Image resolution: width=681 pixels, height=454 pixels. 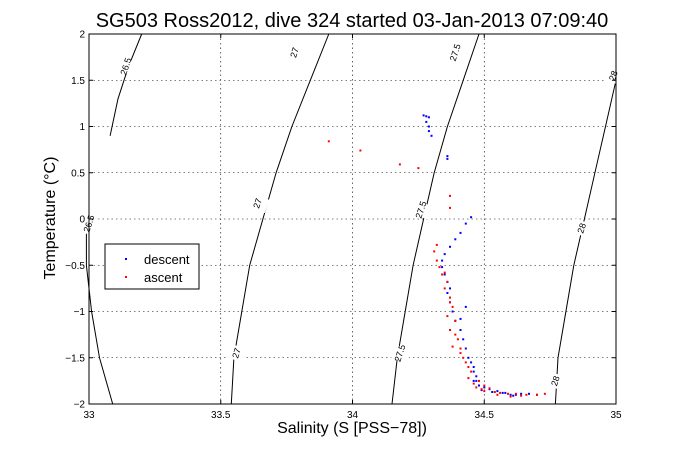 I want to click on y-tick-label: 2, so click(x=82, y=35).